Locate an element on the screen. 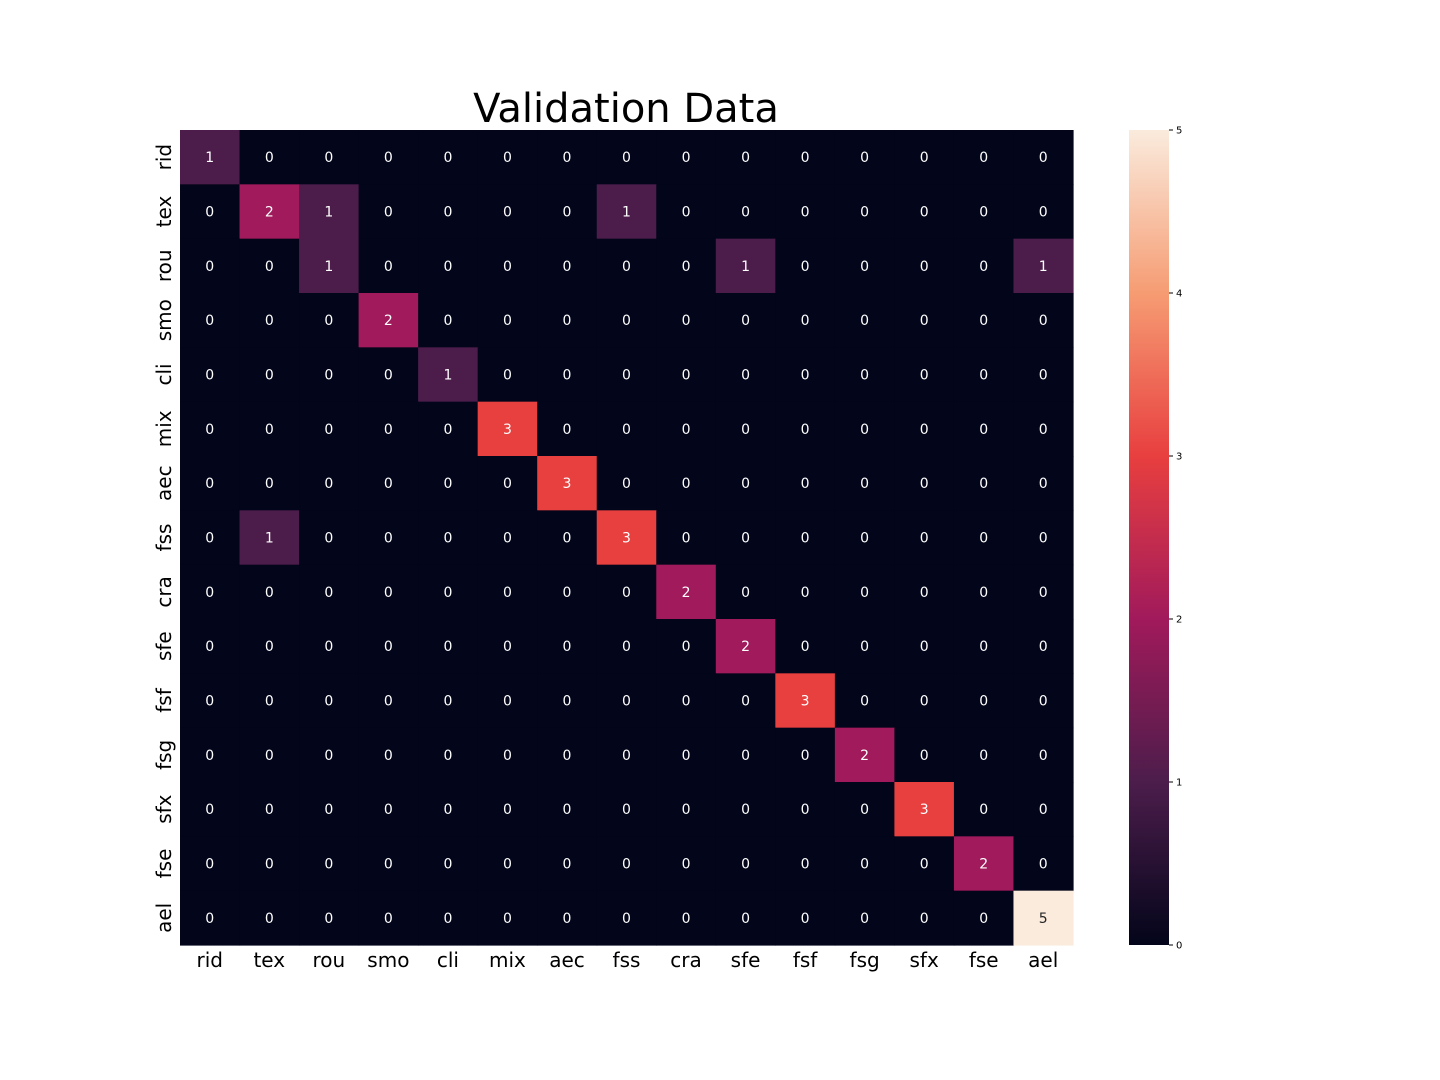  heatmap-cell-fss-fse is located at coordinates (984, 538).